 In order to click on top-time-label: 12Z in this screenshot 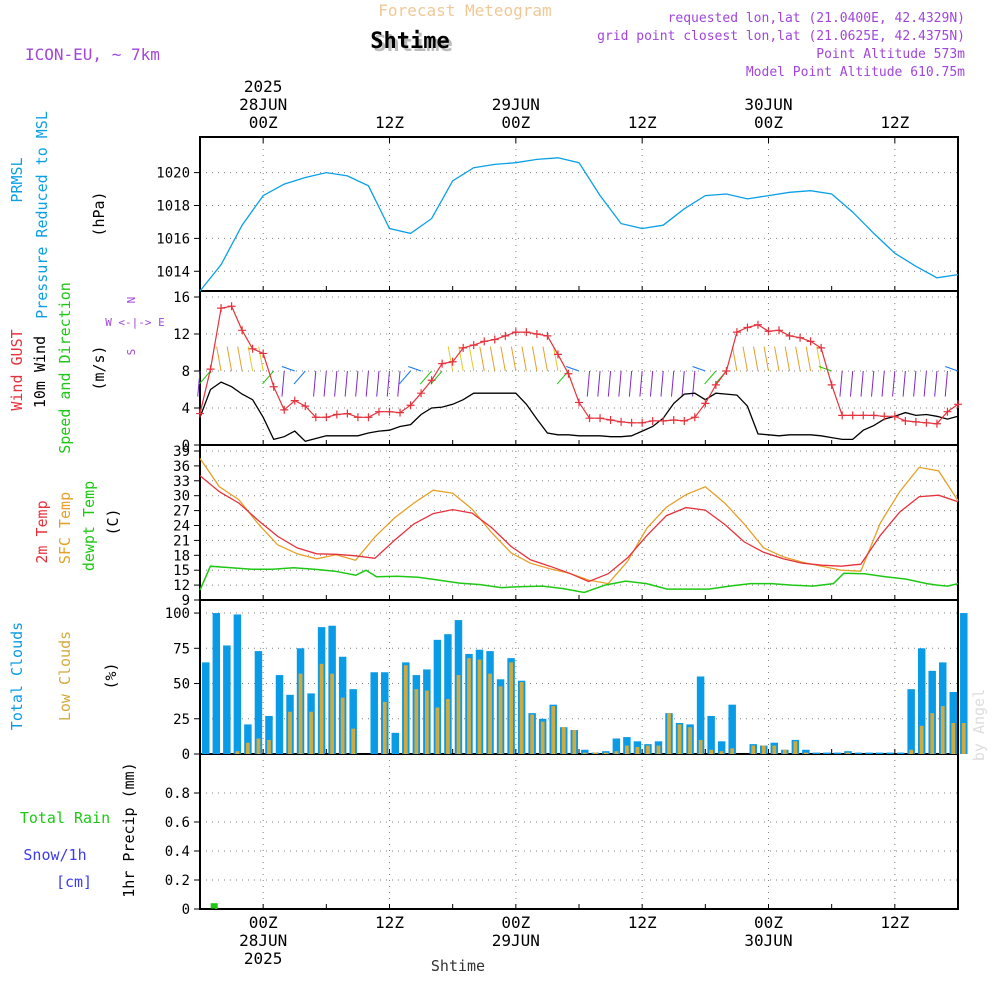, I will do `click(389, 122)`.